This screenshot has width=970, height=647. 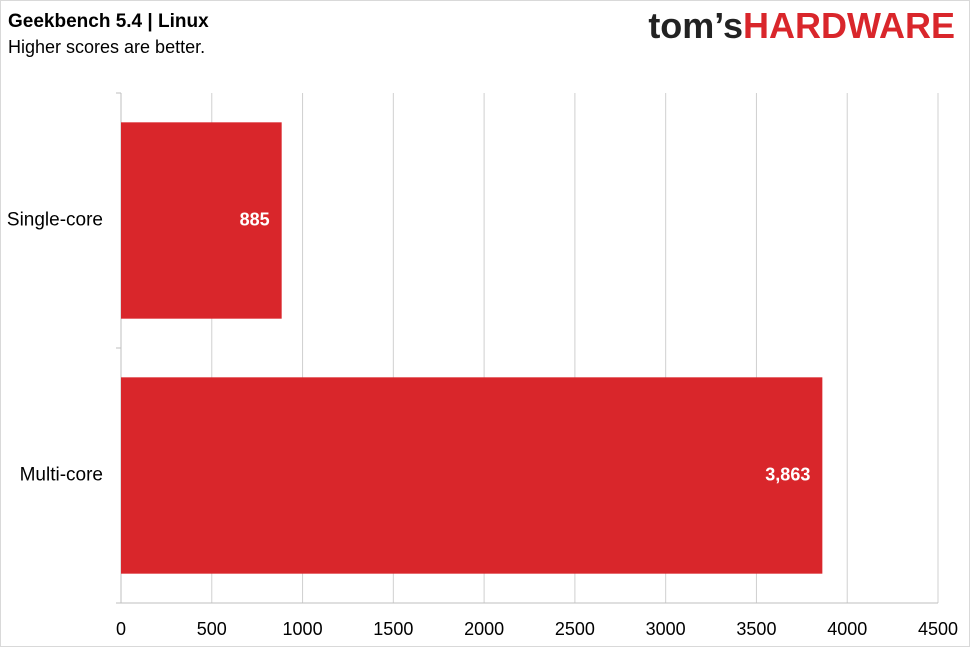 I want to click on value-label: 3,863, so click(x=787, y=474).